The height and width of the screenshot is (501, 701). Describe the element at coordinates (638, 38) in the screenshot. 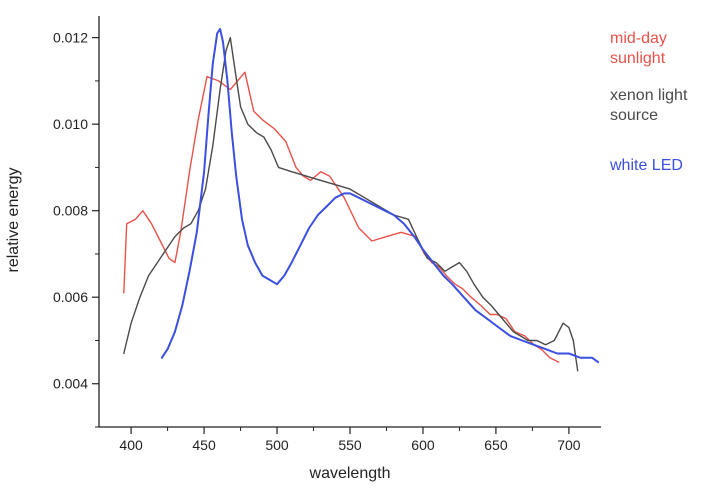

I see `legend-entry-mid-day-sunlight: mid-day` at that location.